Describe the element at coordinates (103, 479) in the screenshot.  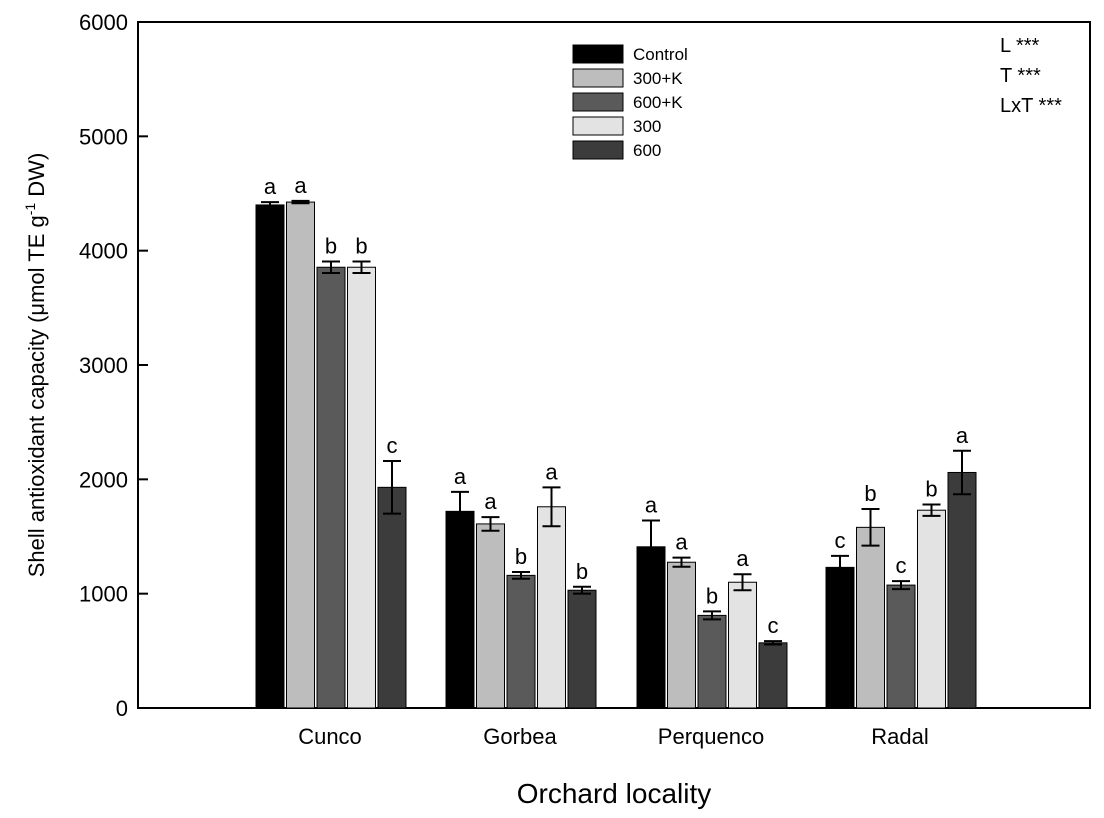
I see `y-tick-label: 2000` at that location.